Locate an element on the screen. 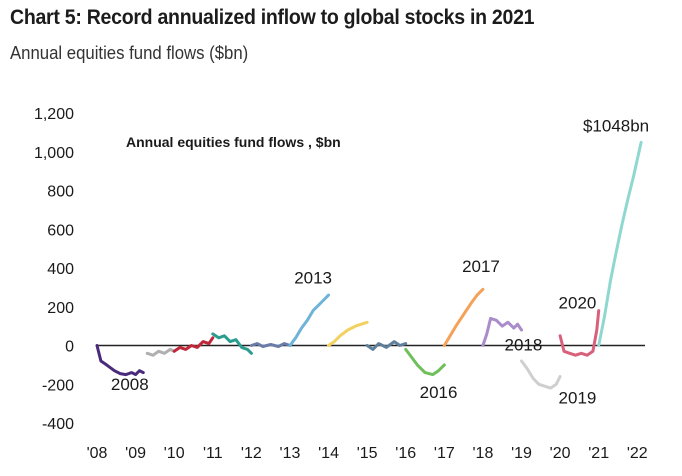 The image size is (682, 476). annotation-label: 2020 is located at coordinates (578, 303).